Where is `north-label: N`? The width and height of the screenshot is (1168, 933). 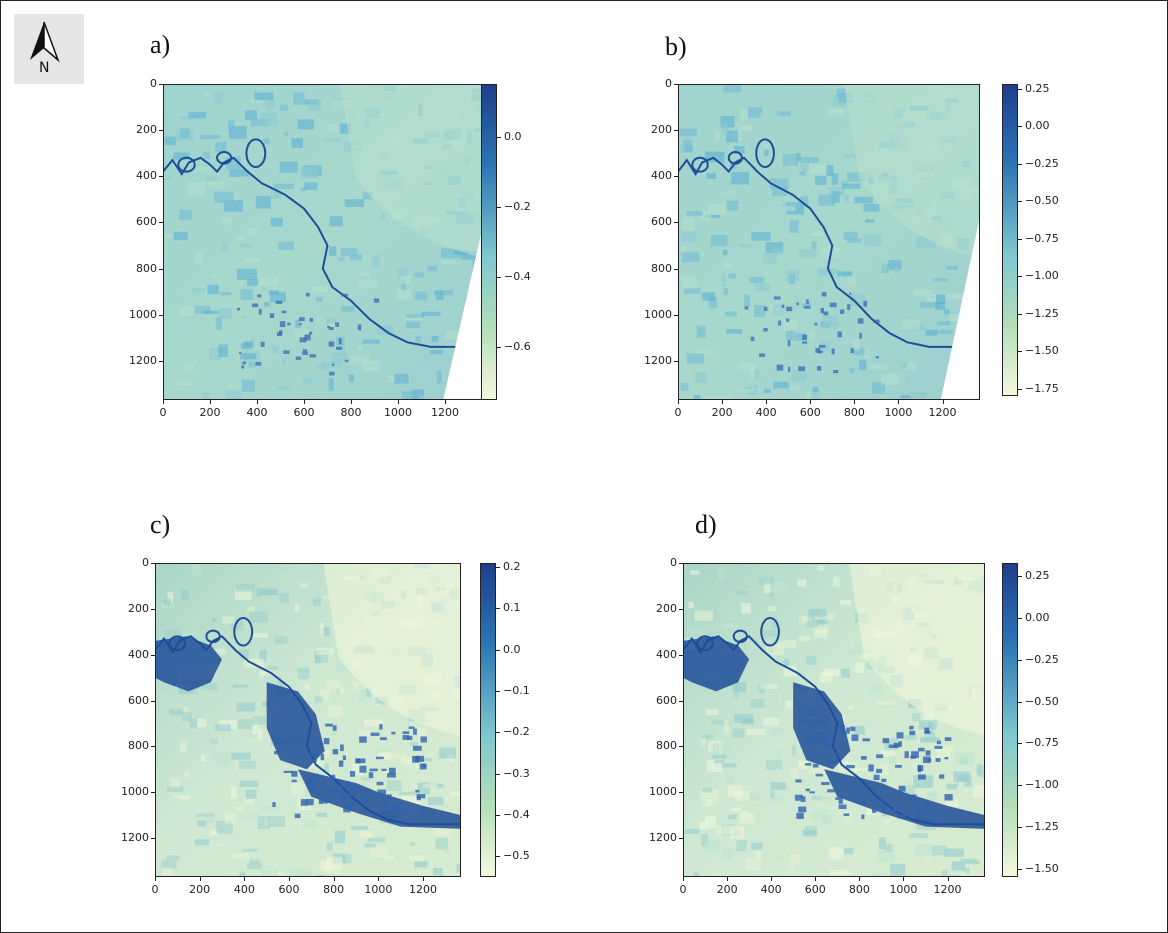
north-label: N is located at coordinates (44, 68).